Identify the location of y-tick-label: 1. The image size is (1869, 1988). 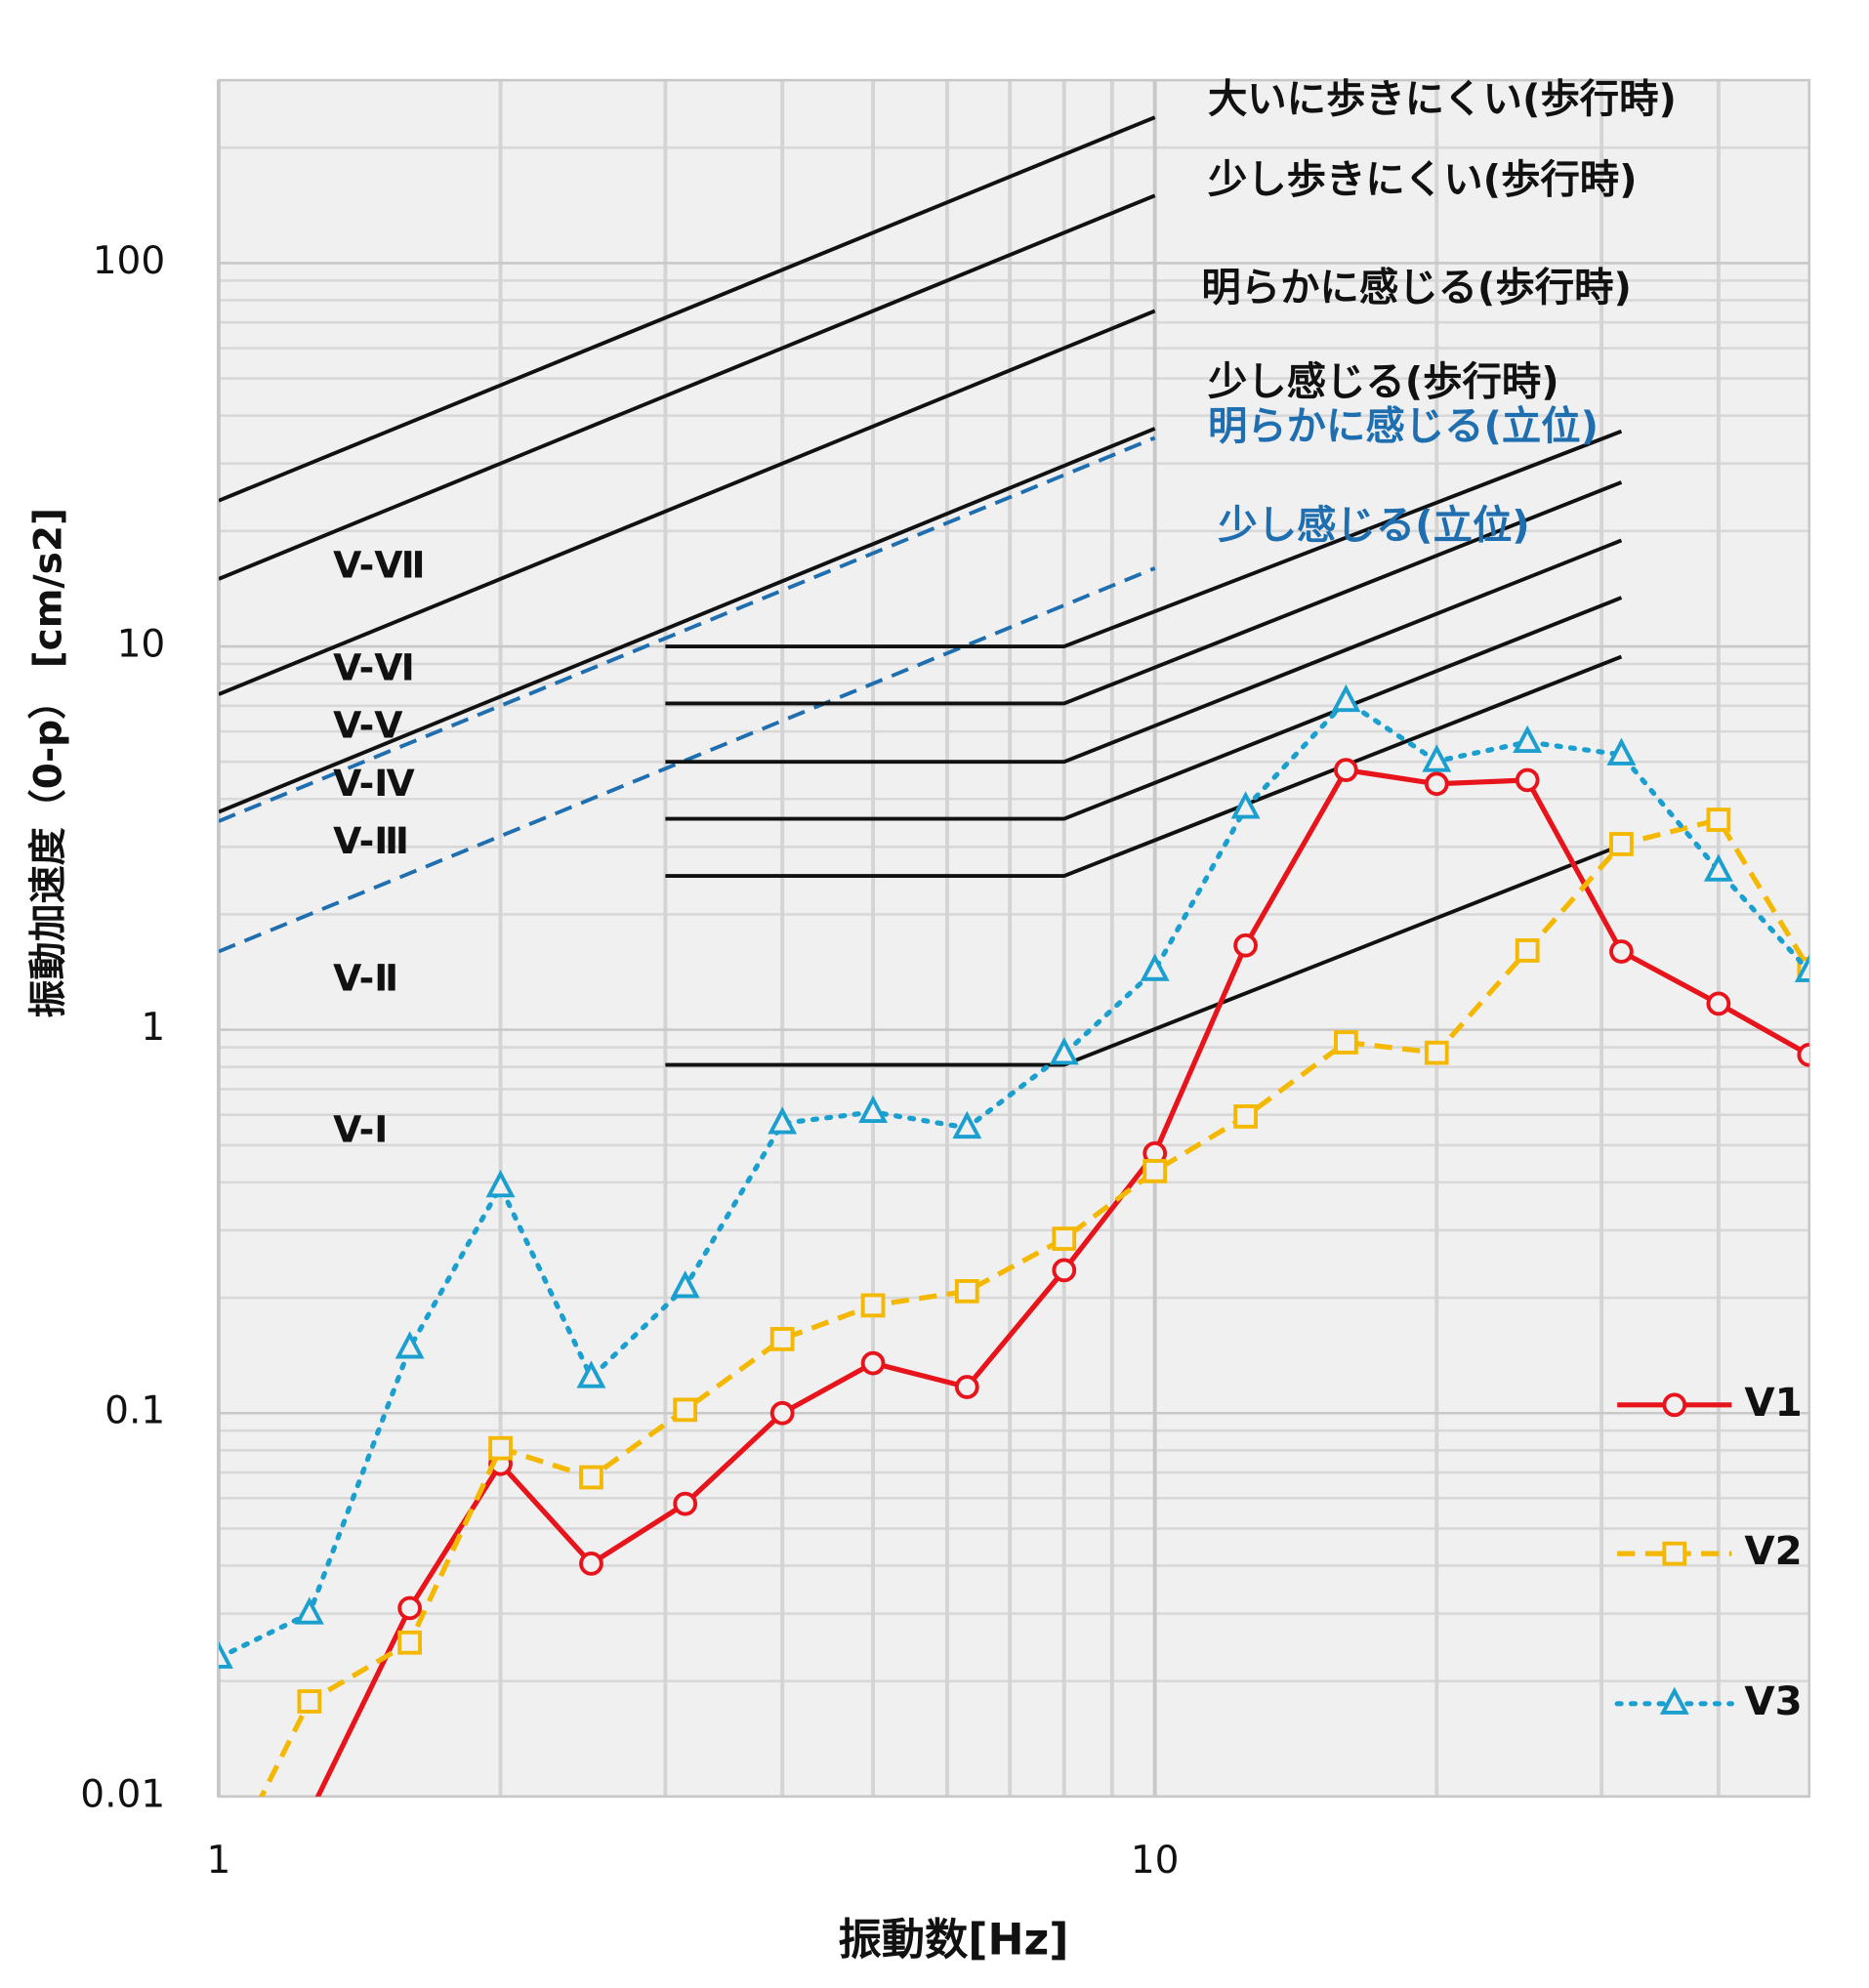
(153, 1028).